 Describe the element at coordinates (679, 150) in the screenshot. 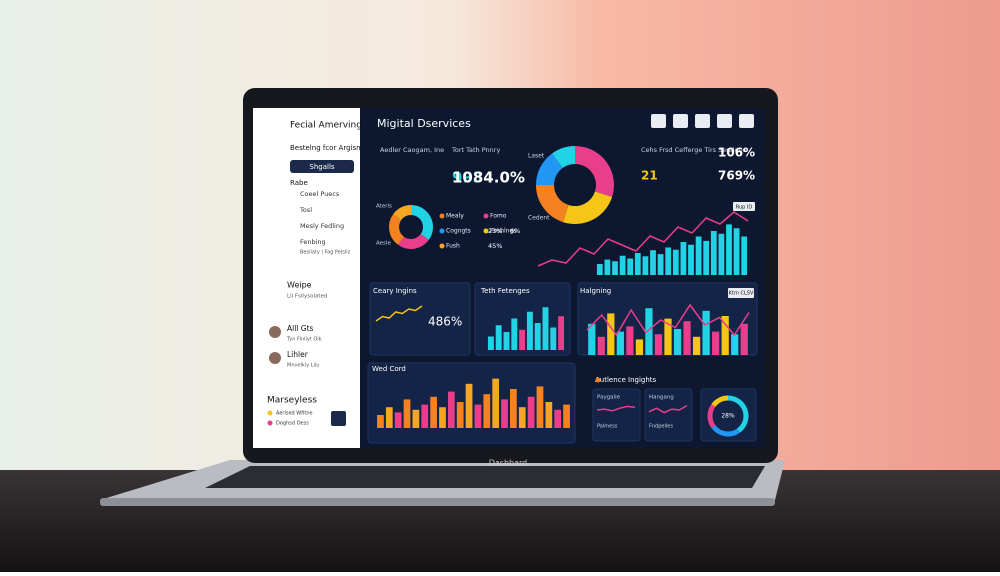

I see `kpi-label: Cehs Frsd Cefferge Tirs` at that location.